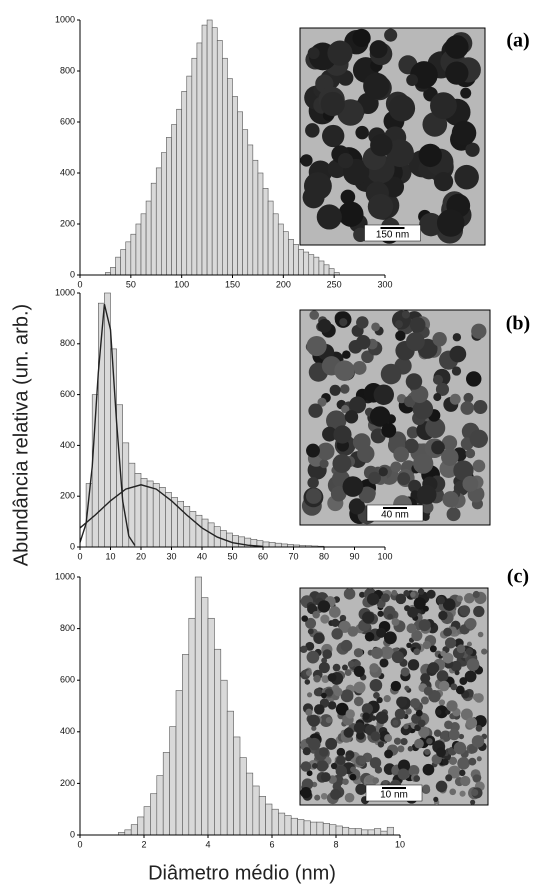 The width and height of the screenshot is (539, 896). What do you see at coordinates (79, 556) in the screenshot?
I see `x-tick-label: 0` at bounding box center [79, 556].